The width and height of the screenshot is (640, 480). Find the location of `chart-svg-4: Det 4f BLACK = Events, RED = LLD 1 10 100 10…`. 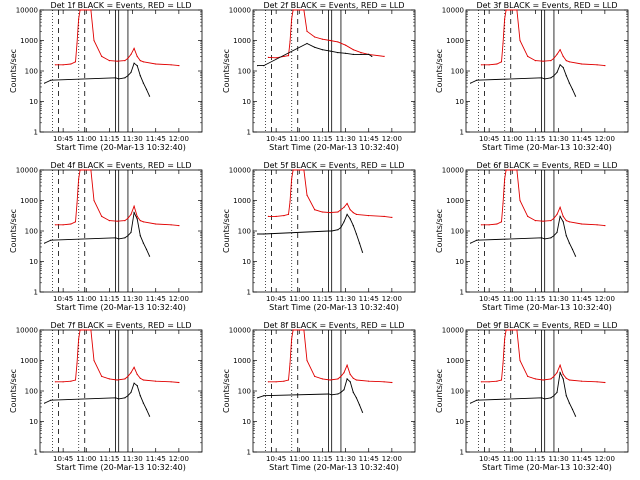

chart-svg-4: Det 4f BLACK = Events, RED = LLD 1 10 100 10… is located at coordinates (106, 236).